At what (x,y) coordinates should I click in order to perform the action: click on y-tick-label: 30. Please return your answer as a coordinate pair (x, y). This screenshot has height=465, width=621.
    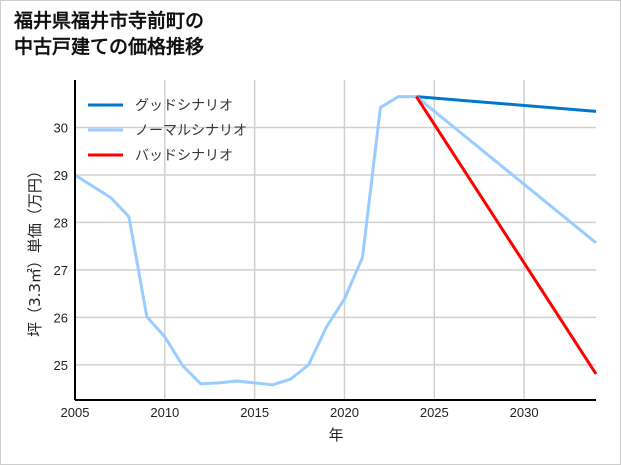
    Looking at the image, I should click on (61, 127).